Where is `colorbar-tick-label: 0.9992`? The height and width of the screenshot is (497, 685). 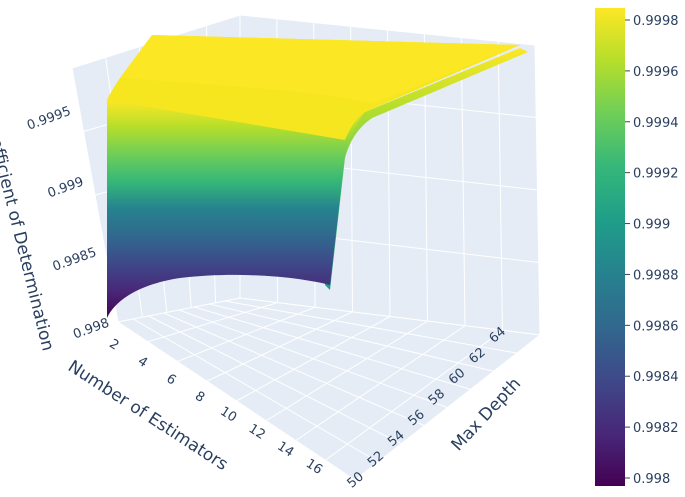 colorbar-tick-label: 0.9992 is located at coordinates (656, 174).